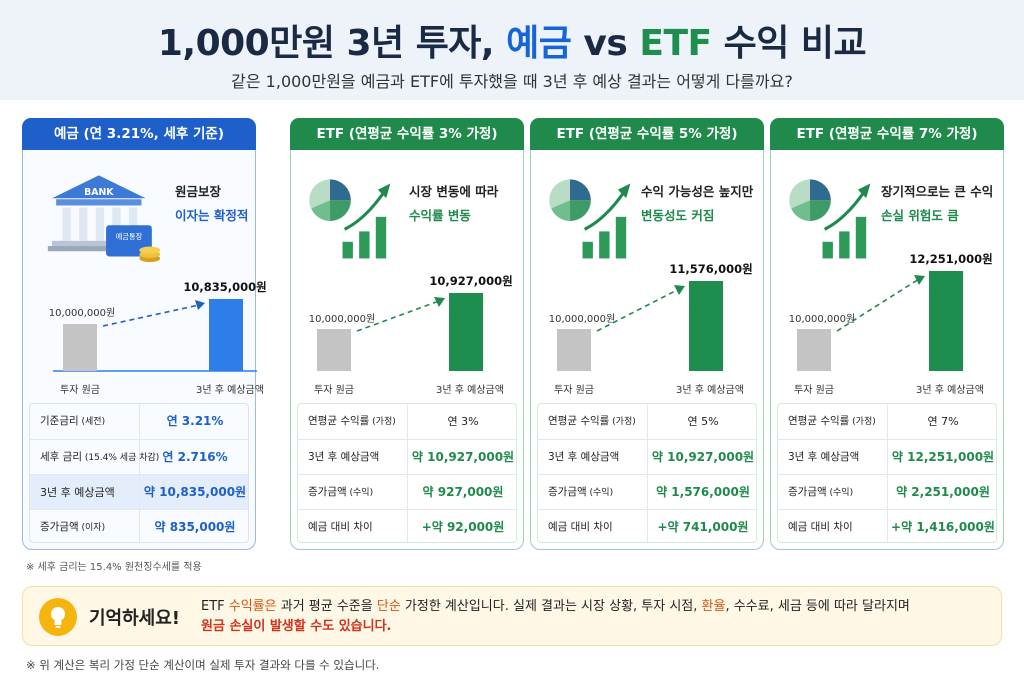  I want to click on etf-msg-2: 변동성도 커짐, so click(678, 215).